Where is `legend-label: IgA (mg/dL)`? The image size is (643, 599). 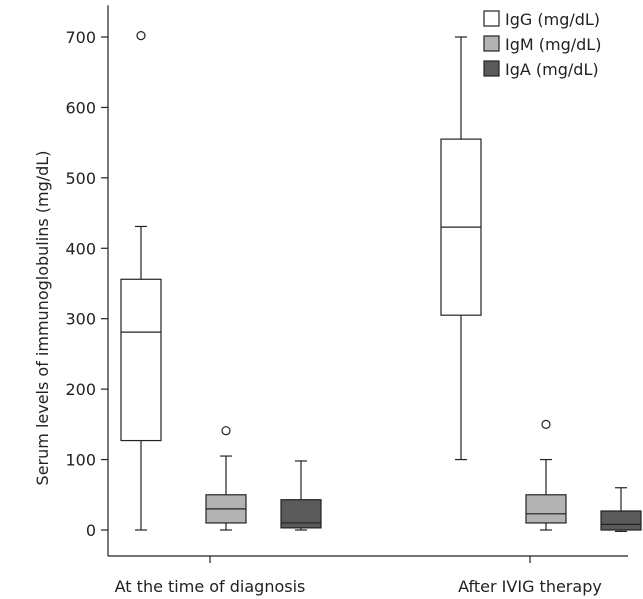 legend-label: IgA (mg/dL) is located at coordinates (552, 69).